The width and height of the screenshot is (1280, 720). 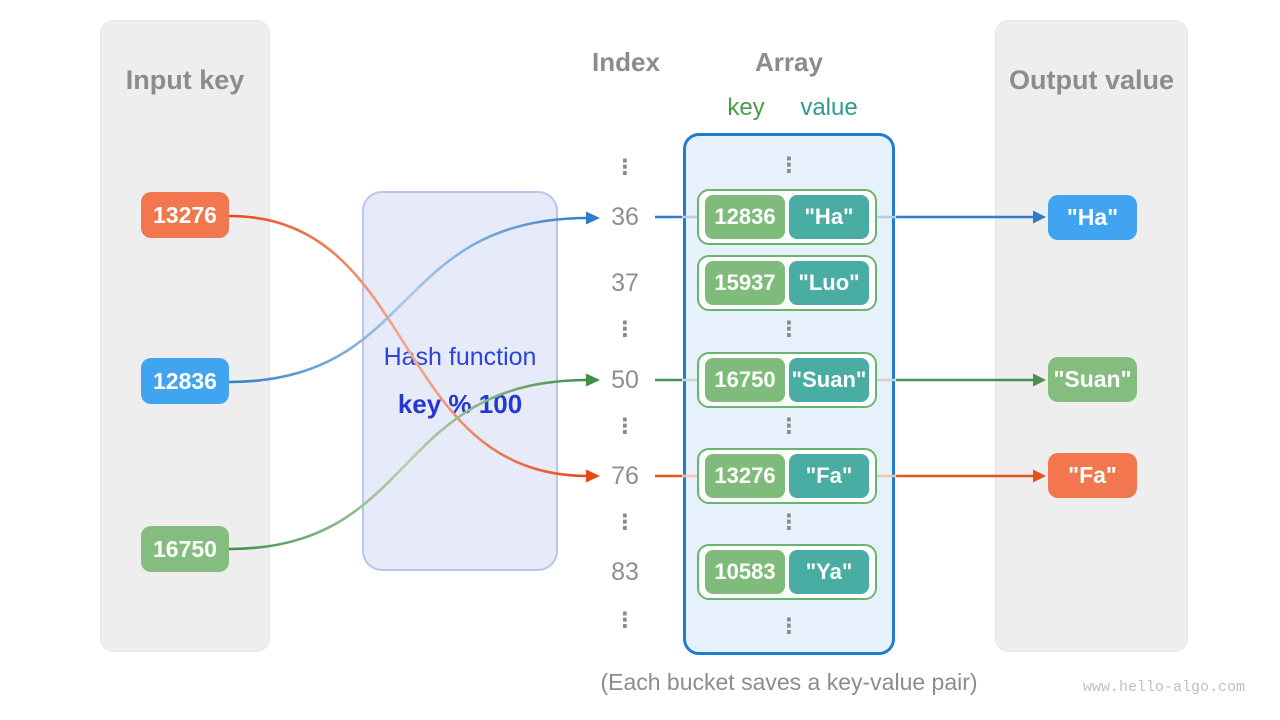 What do you see at coordinates (789, 62) in the screenshot?
I see `array-column-header: Array` at bounding box center [789, 62].